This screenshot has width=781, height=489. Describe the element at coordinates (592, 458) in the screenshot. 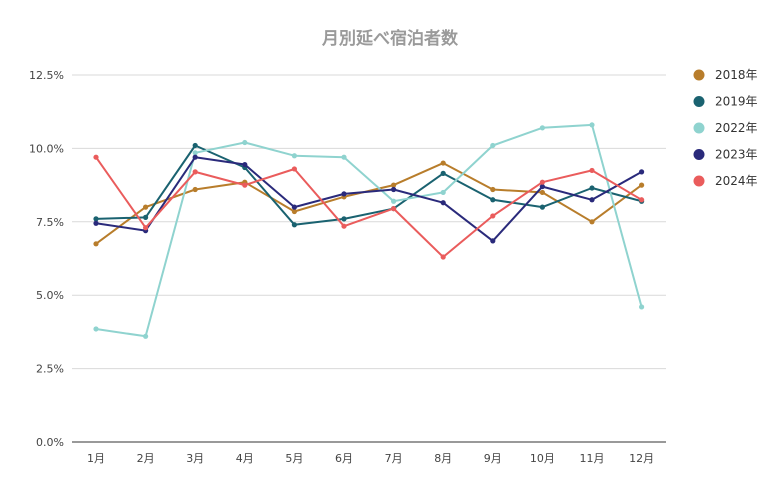

I see `x-tick-label: 11月` at that location.